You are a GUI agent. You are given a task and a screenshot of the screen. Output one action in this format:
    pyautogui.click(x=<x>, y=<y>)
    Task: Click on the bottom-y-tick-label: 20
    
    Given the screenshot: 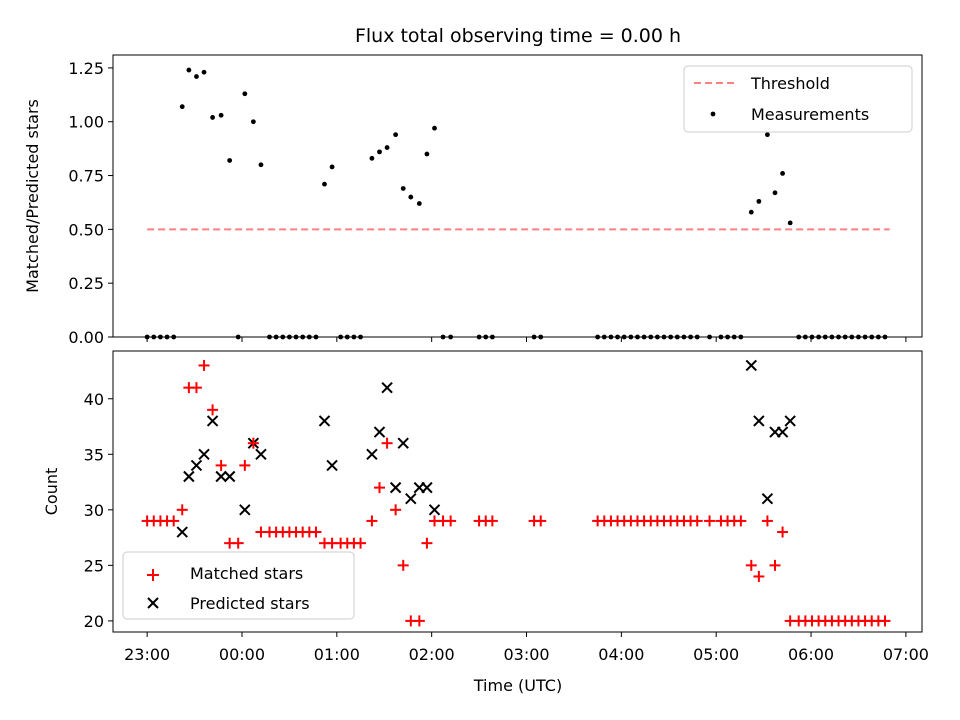 What is the action you would take?
    pyautogui.click(x=94, y=621)
    